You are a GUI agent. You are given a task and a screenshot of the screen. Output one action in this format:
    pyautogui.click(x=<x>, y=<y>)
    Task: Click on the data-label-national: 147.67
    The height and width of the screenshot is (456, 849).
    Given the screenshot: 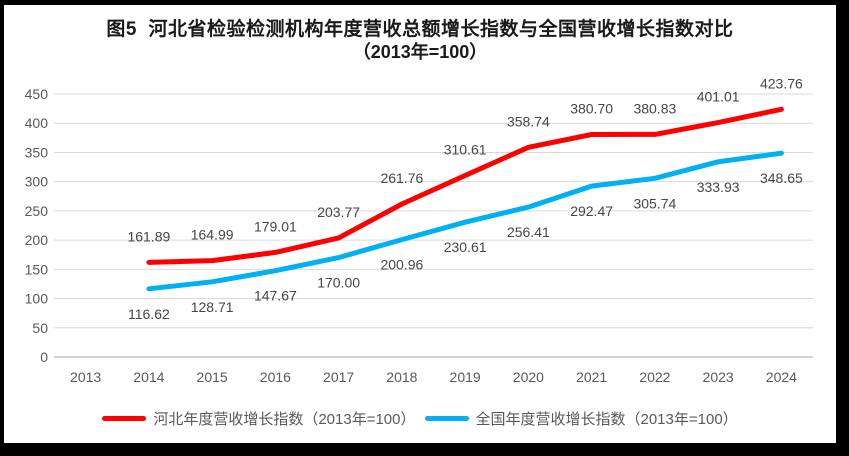 What is the action you would take?
    pyautogui.click(x=275, y=296)
    